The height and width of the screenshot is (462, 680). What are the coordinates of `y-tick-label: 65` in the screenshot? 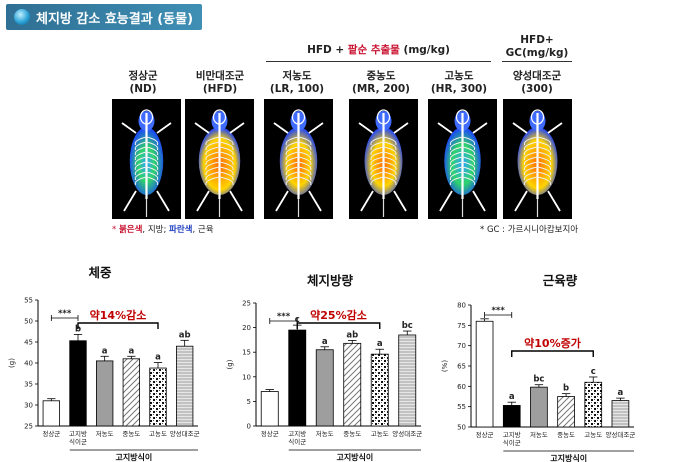 It's located at (461, 367).